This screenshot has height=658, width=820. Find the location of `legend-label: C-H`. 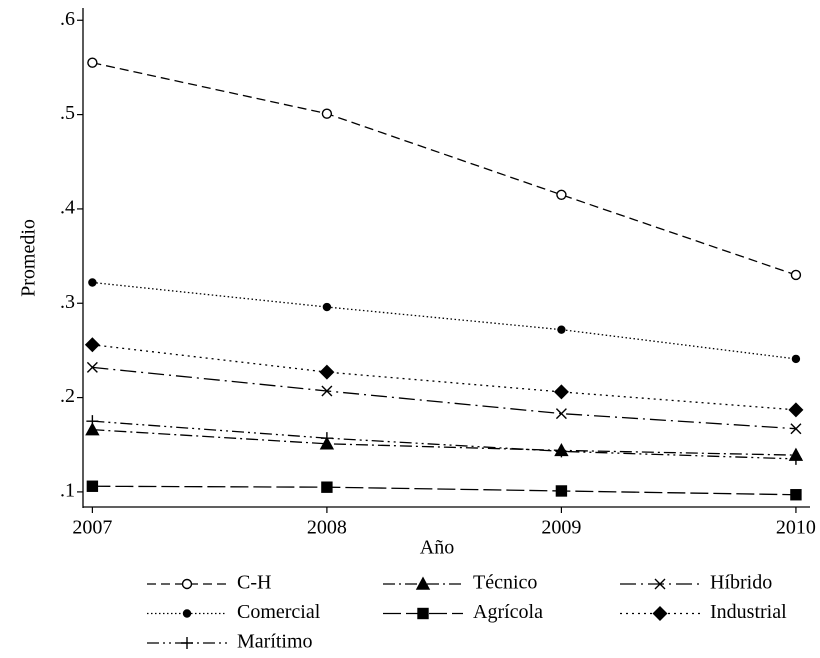

legend-label: C-H is located at coordinates (254, 583).